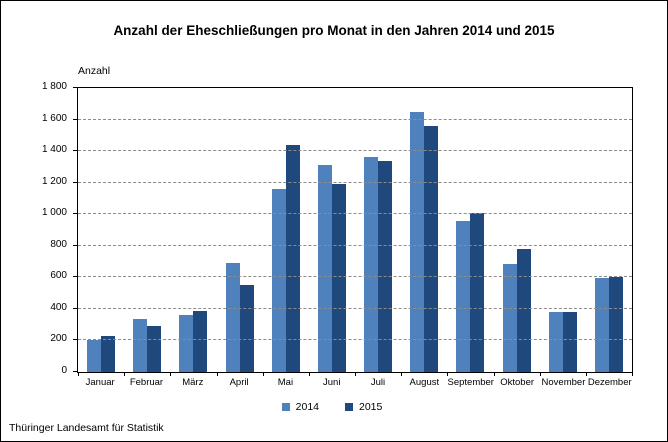 The height and width of the screenshot is (442, 668). What do you see at coordinates (563, 382) in the screenshot?
I see `x-label-november: November` at bounding box center [563, 382].